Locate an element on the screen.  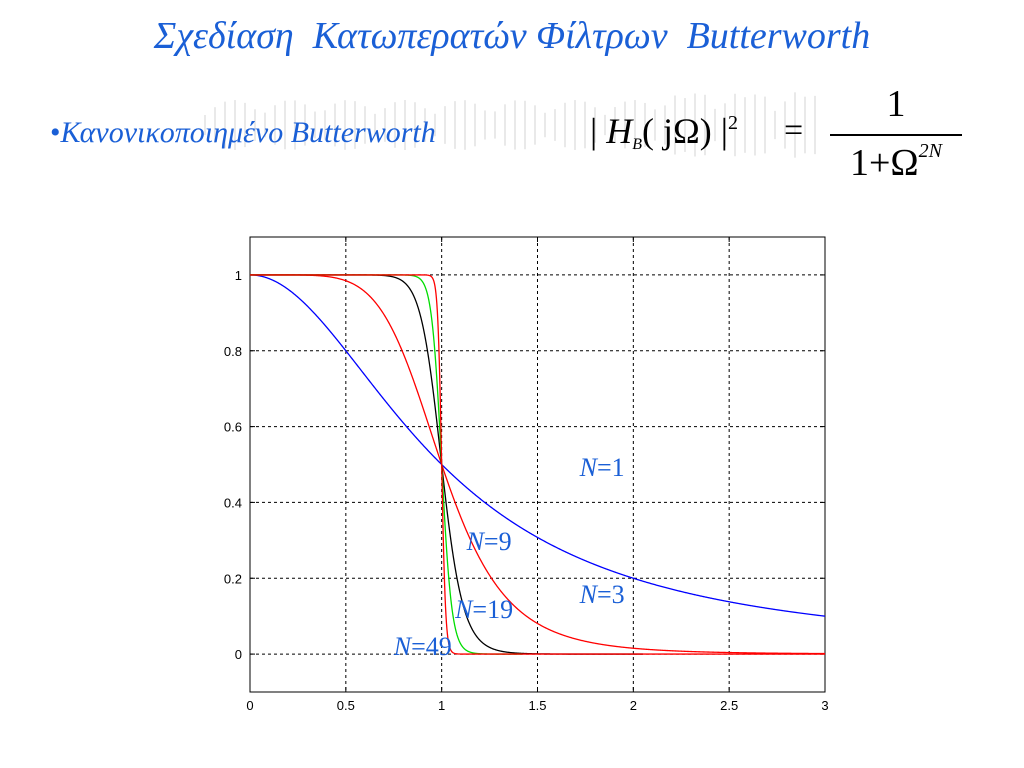
y-tick-label: 0.6 is located at coordinates (233, 427).